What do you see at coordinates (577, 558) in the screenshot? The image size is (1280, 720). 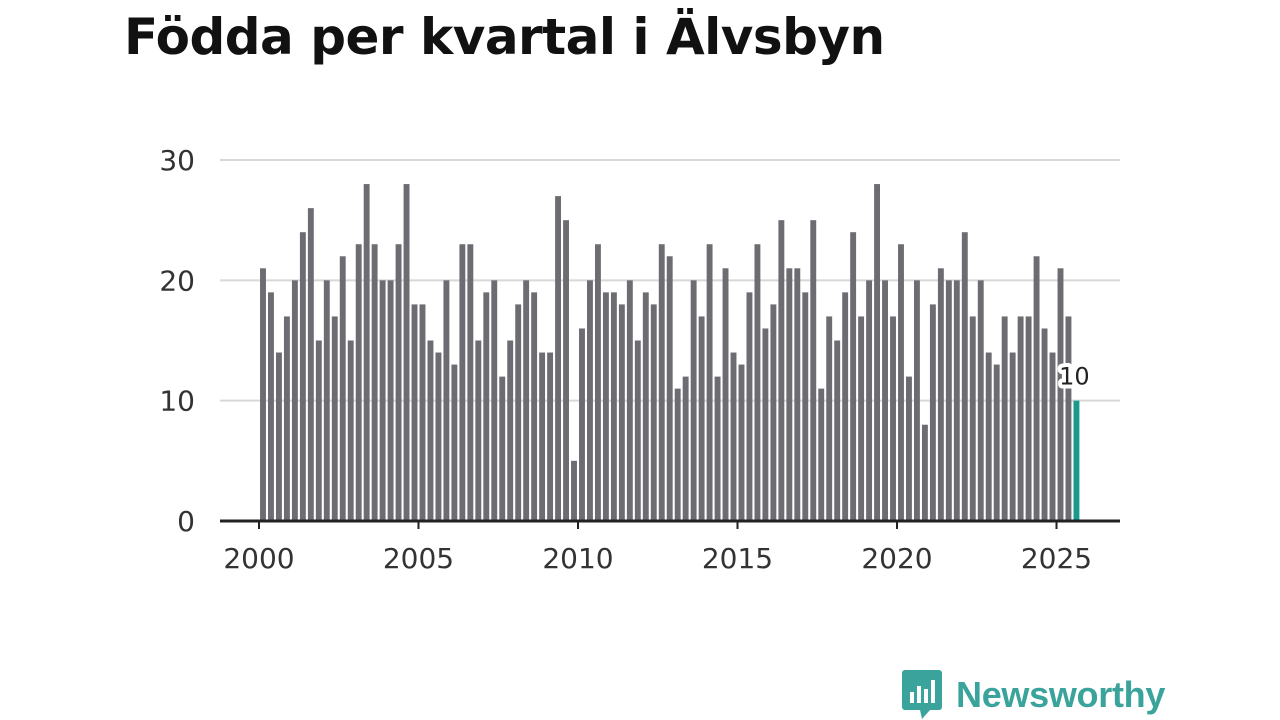 I see `x-tick-label: 2010` at bounding box center [577, 558].